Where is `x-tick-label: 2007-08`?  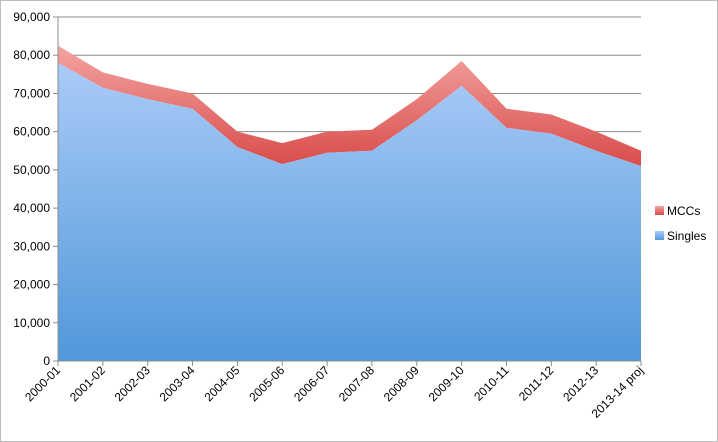 x-tick-label: 2007-08 is located at coordinates (356, 383).